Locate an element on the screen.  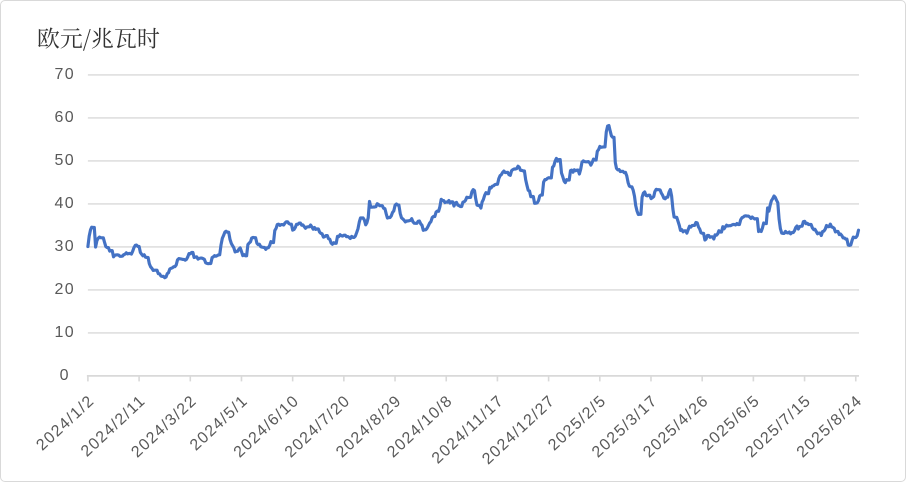
svg-text: 60 is located at coordinates (65, 117).